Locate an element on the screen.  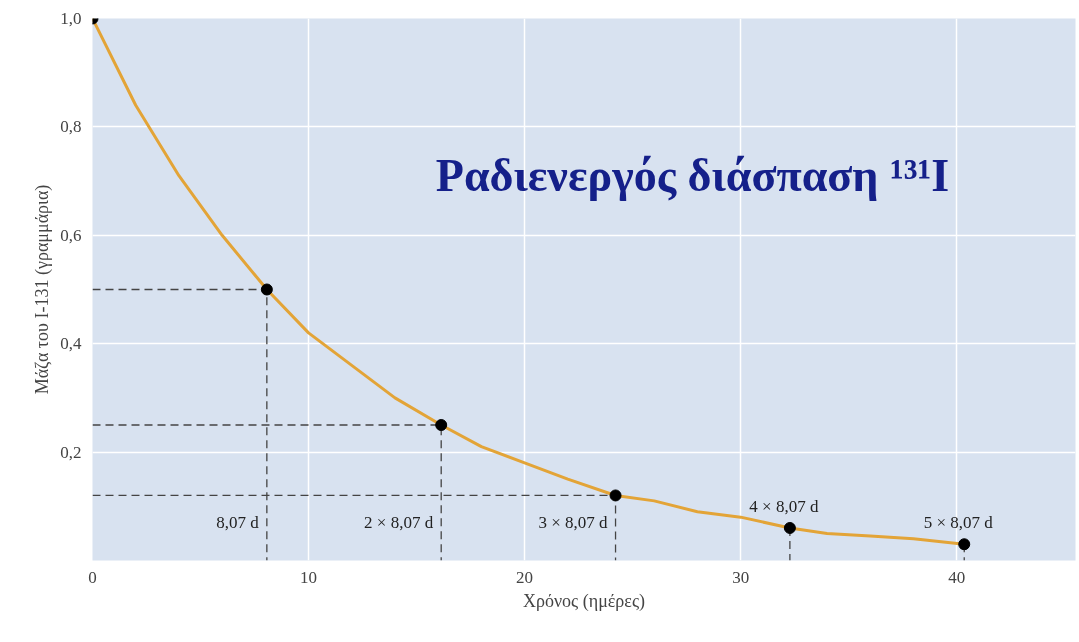
annotation: 4 × 8,07 d is located at coordinates (784, 506).